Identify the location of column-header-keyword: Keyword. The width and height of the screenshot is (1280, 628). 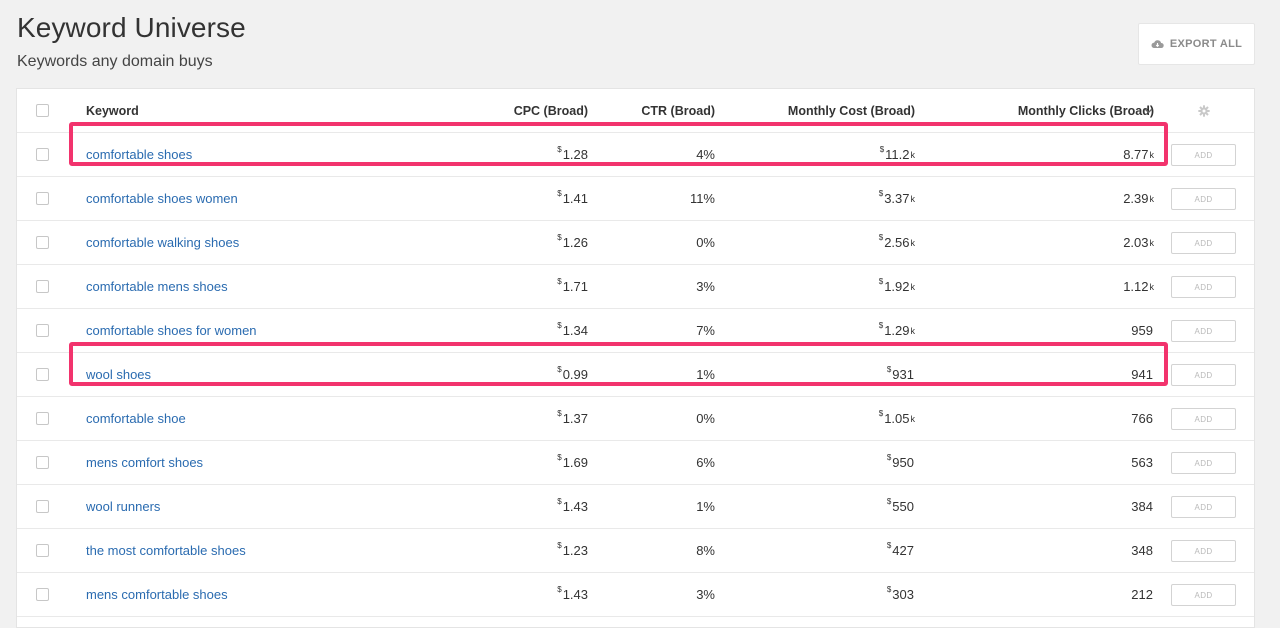
(112, 110).